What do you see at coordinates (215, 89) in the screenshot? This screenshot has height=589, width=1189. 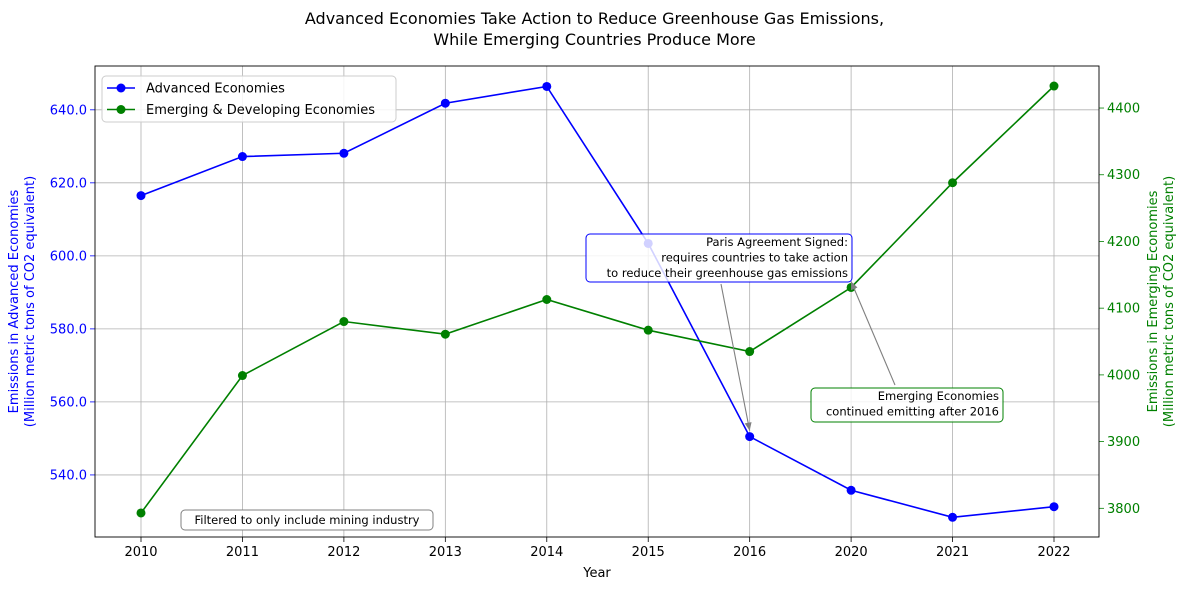 I see `legend-label: Advanced Economies` at bounding box center [215, 89].